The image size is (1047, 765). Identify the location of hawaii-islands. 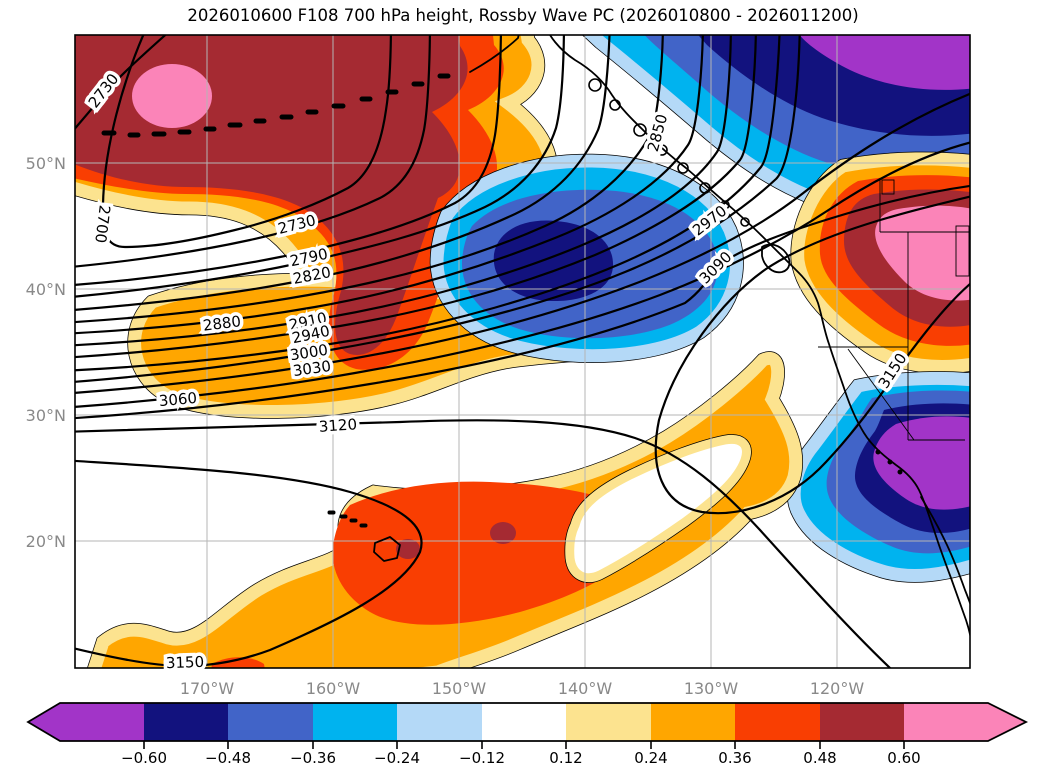
(364, 536).